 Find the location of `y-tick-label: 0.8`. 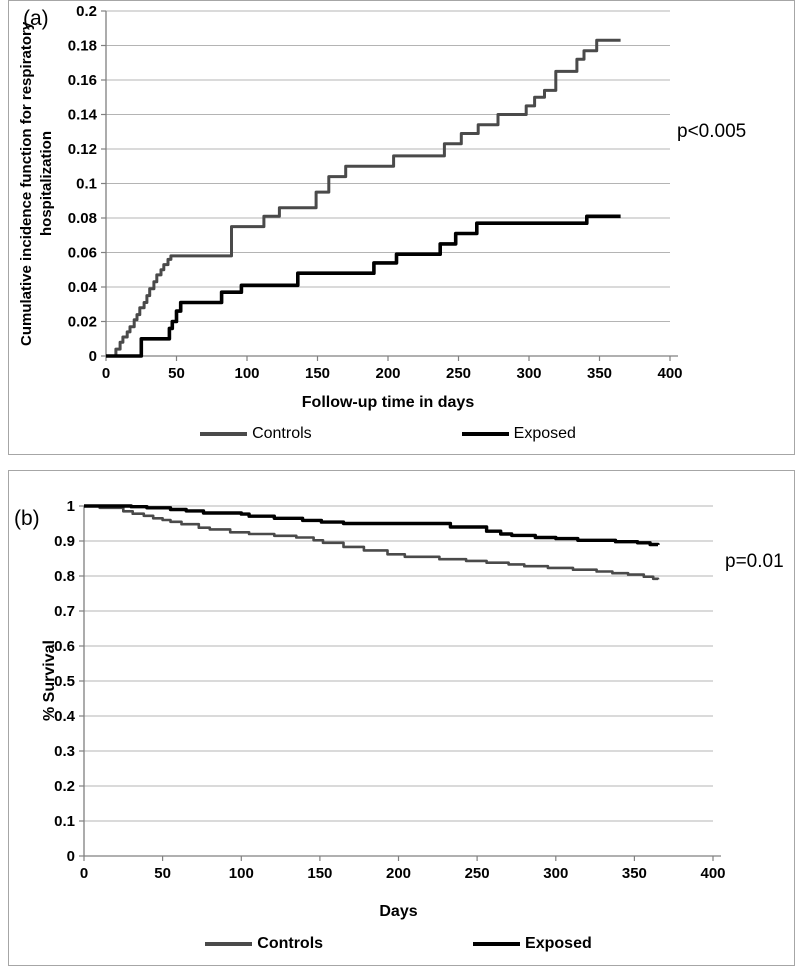

y-tick-label: 0.8 is located at coordinates (64, 576).